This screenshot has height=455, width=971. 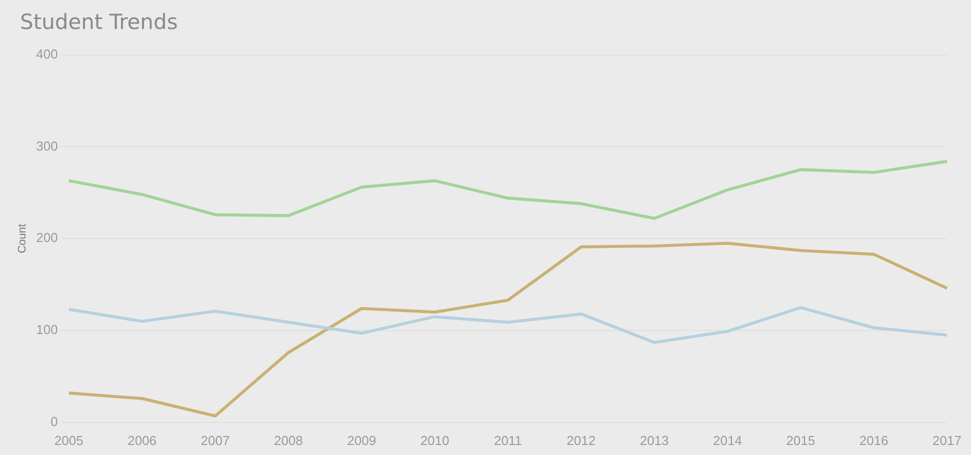 What do you see at coordinates (47, 238) in the screenshot?
I see `y-tick-label: 200` at bounding box center [47, 238].